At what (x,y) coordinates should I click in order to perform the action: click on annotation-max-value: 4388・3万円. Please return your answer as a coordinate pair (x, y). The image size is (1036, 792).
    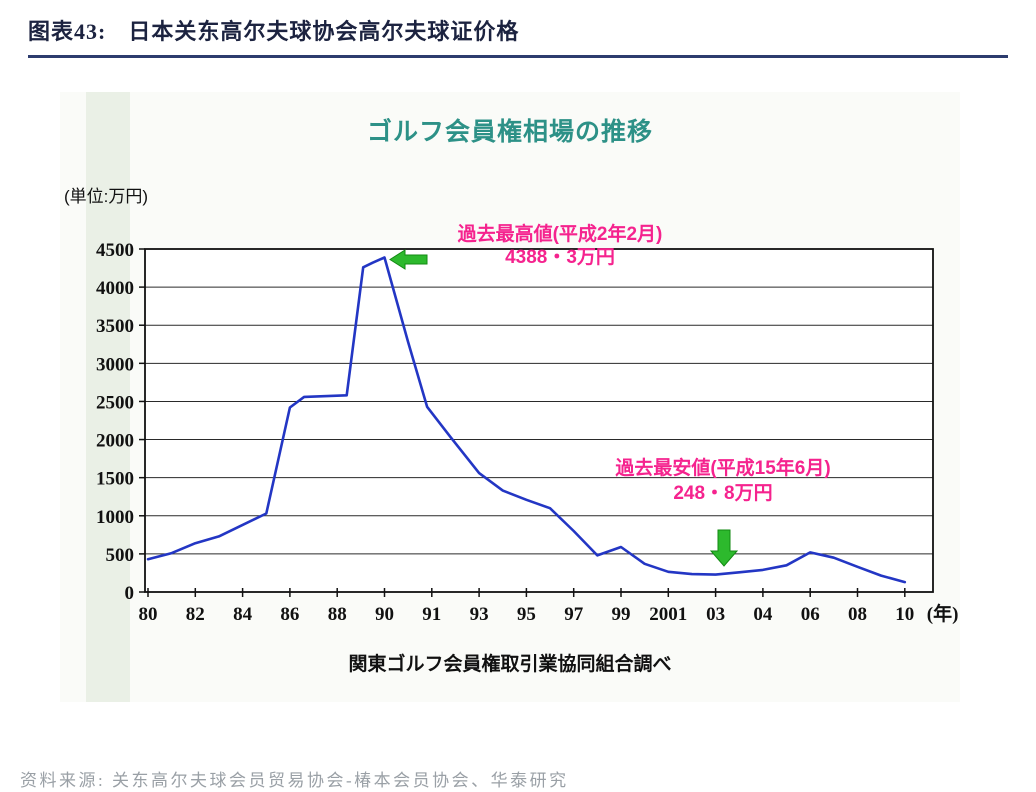
    Looking at the image, I should click on (560, 257).